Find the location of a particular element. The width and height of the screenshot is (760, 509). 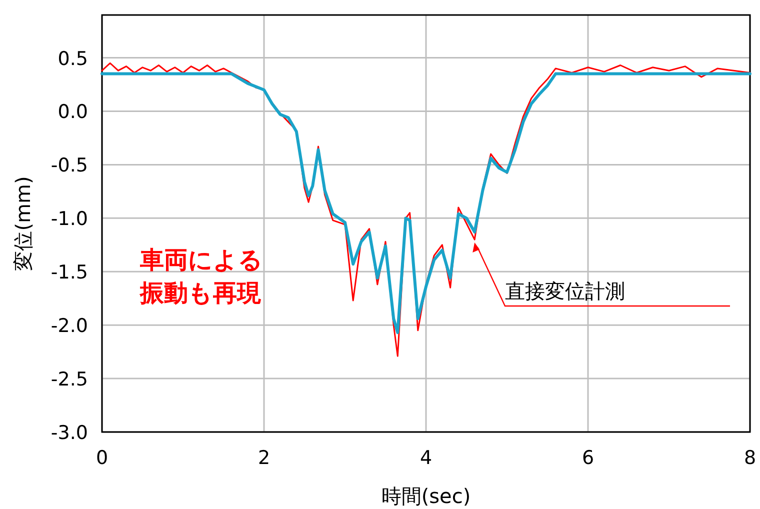

x-tick-label: 4 is located at coordinates (426, 458).